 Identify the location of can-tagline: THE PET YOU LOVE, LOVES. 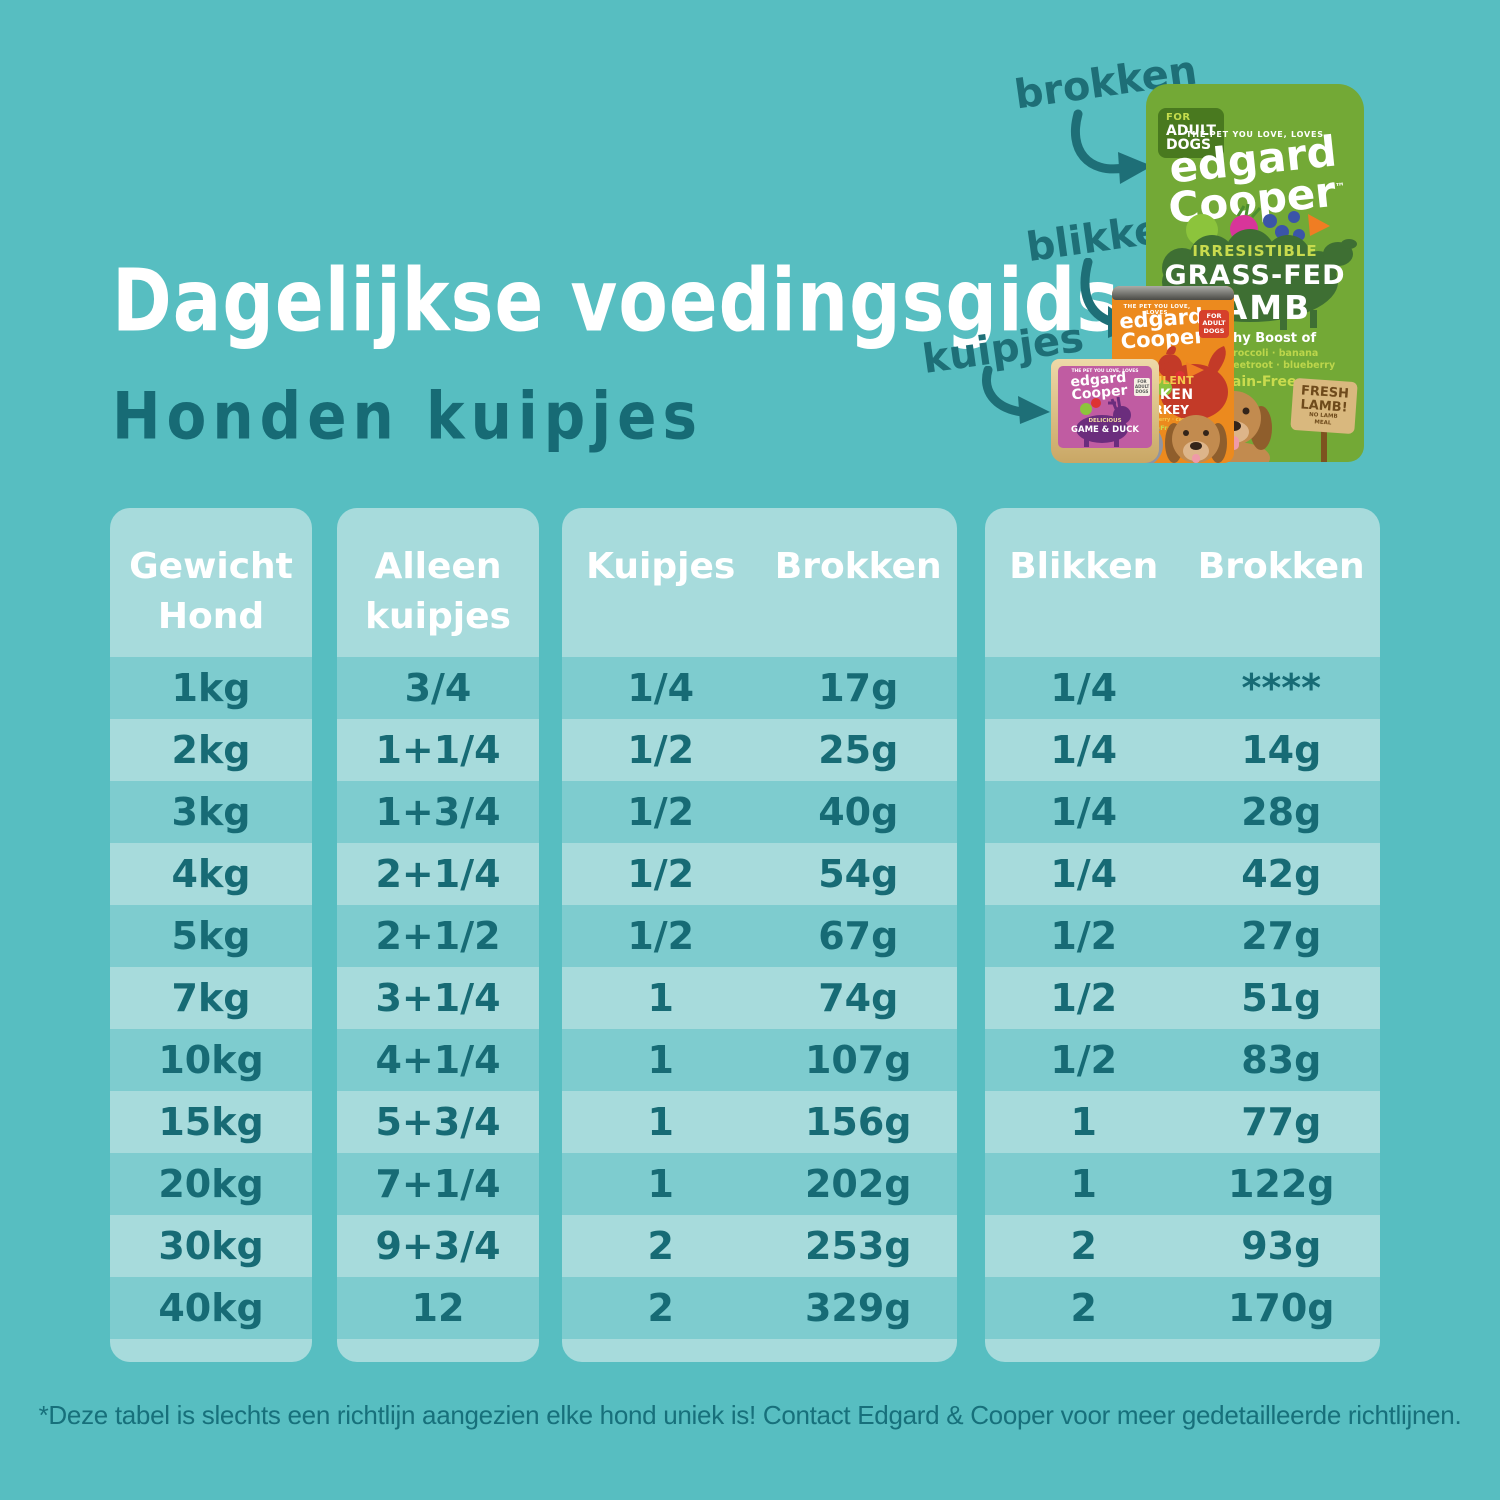
(1157, 310).